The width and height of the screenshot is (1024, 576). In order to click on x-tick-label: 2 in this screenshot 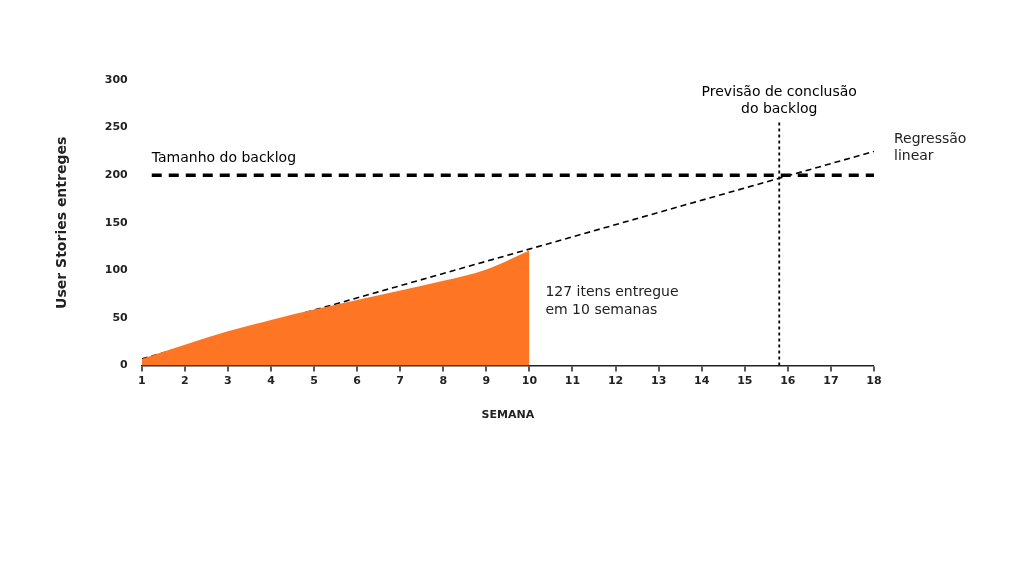, I will do `click(185, 381)`.